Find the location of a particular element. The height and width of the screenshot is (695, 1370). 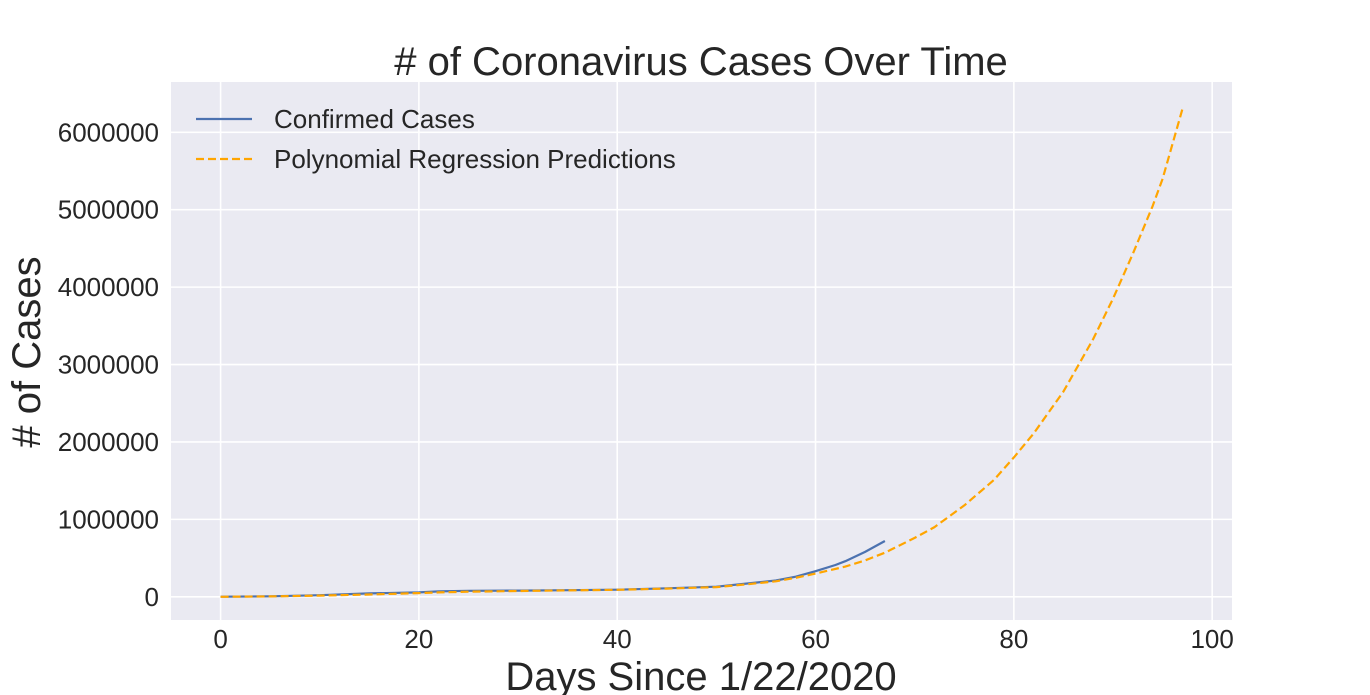

x-tick-labels: 0 20 40 60 80 100 is located at coordinates (723, 639).